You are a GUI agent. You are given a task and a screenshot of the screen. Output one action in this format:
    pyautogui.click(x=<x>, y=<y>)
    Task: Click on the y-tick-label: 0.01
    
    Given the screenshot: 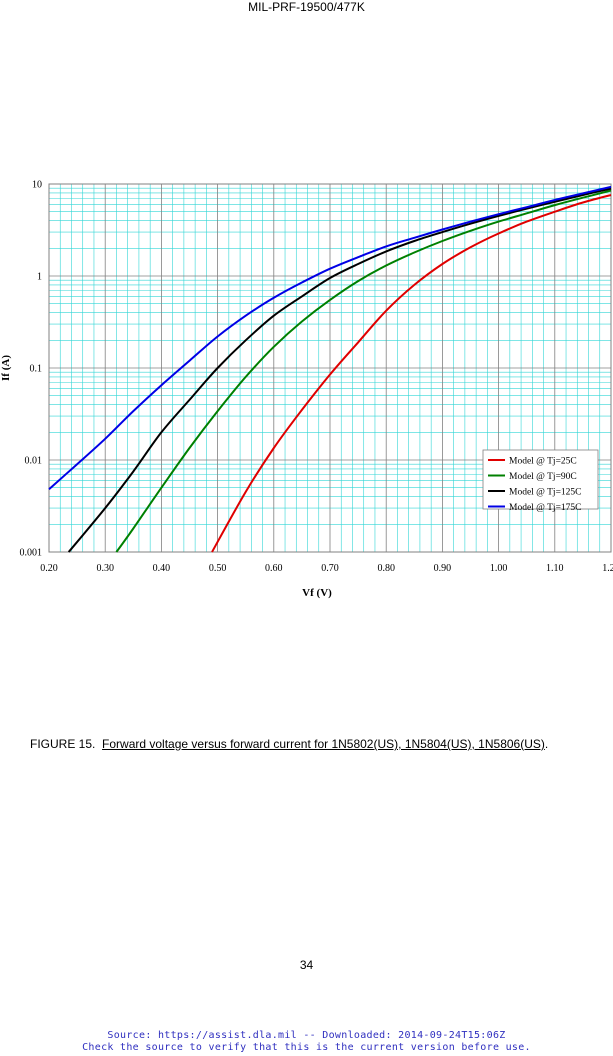 What is the action you would take?
    pyautogui.click(x=34, y=461)
    